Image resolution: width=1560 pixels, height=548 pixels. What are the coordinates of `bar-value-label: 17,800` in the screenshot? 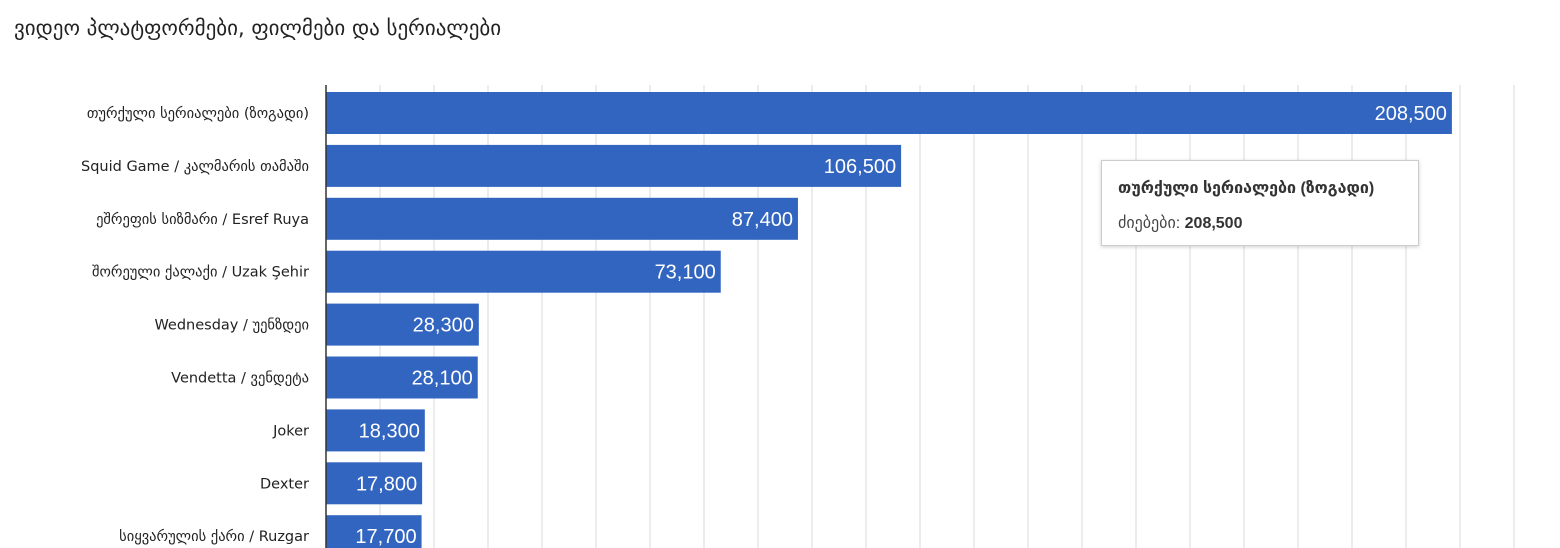 It's located at (386, 484).